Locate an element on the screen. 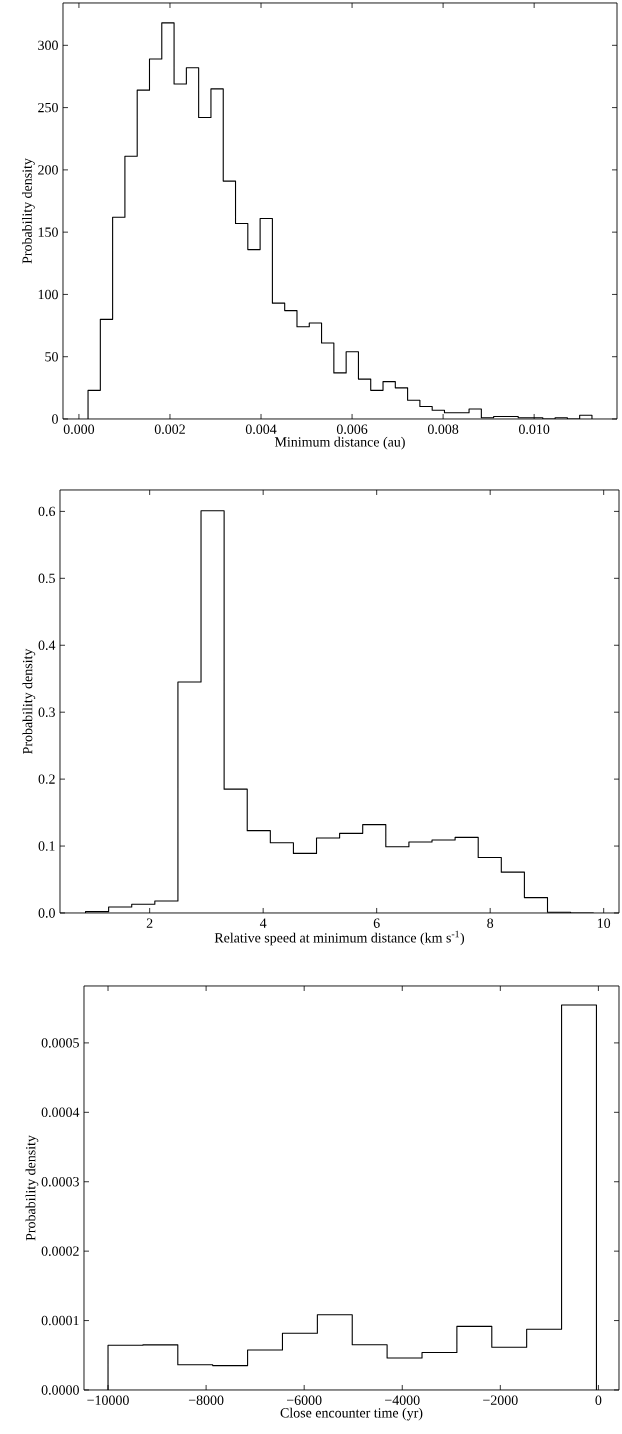 The width and height of the screenshot is (622, 1434). x-tick-label: −6000 is located at coordinates (304, 1400).